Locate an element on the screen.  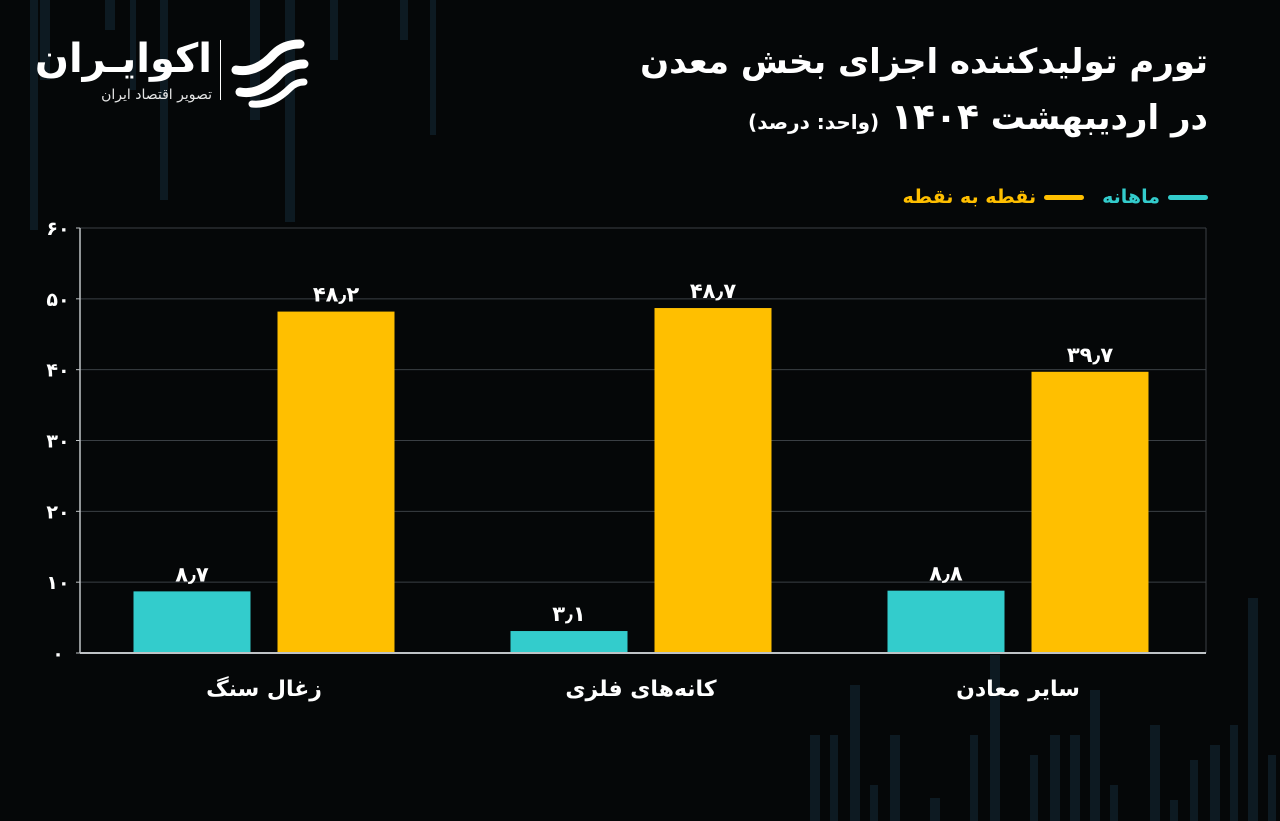
logo-name: اکوایـران is located at coordinates (123, 59).